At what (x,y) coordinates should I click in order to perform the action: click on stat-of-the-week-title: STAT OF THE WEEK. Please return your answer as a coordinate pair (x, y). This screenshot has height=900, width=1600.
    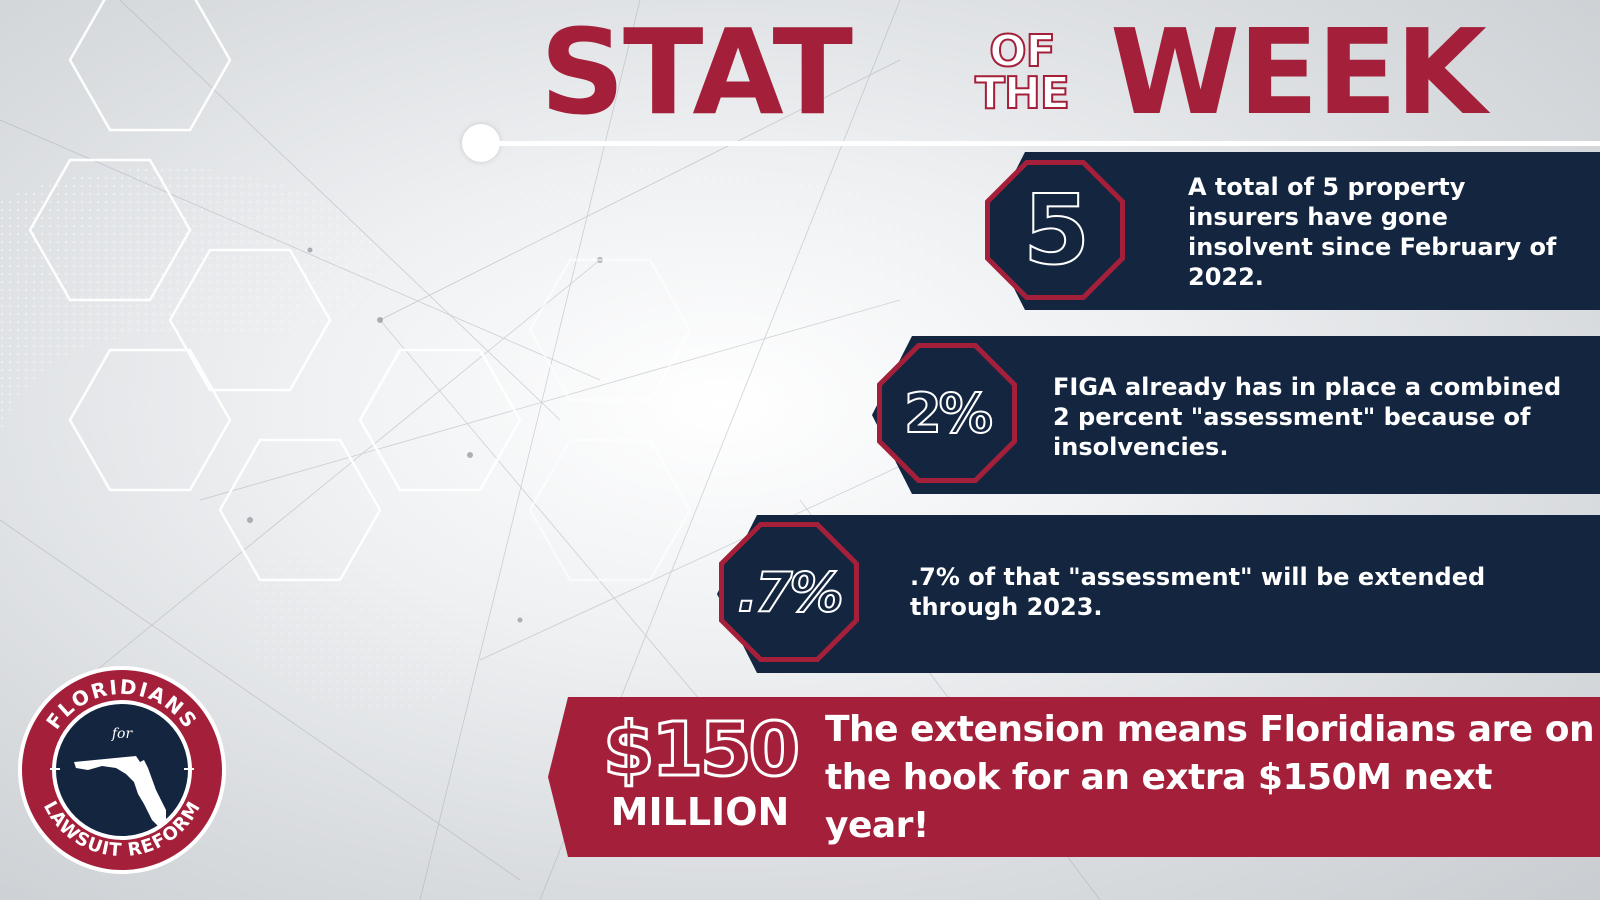
    Looking at the image, I should click on (1060, 72).